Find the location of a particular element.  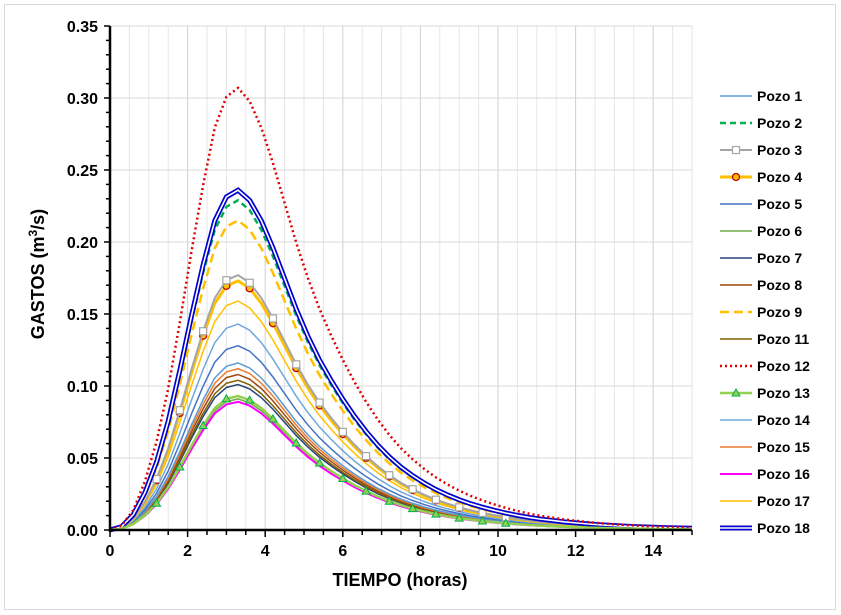

y-tick-label: 0.35 is located at coordinates (82, 27).